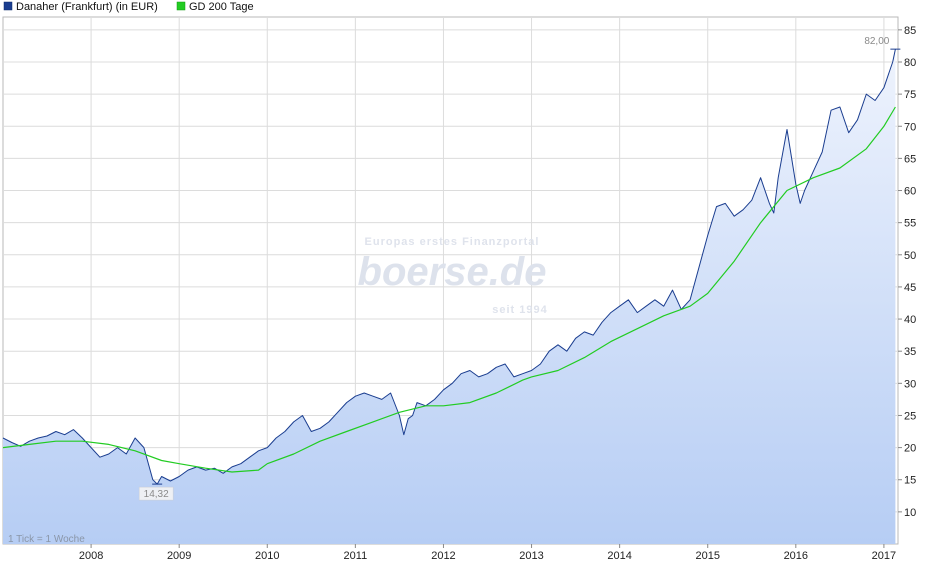 The height and width of the screenshot is (579, 940). Describe the element at coordinates (910, 352) in the screenshot. I see `y-tick-label: 35` at that location.